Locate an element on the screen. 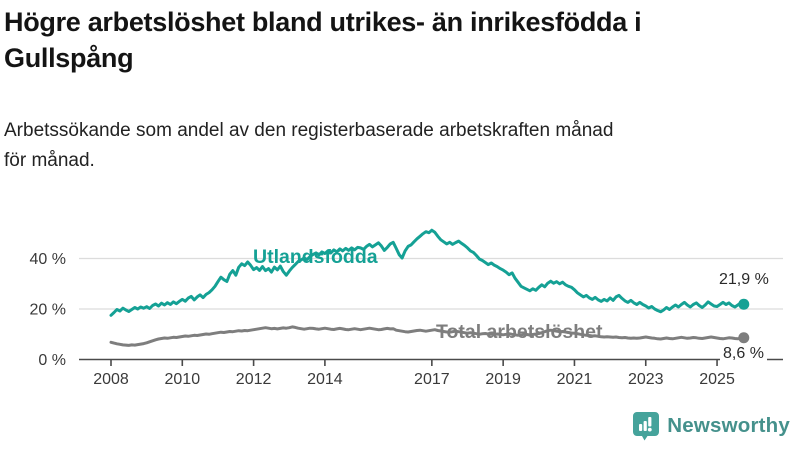 This screenshot has height=450, width=800. series-label-utlandsfodda: Utlandsfödda is located at coordinates (315, 257).